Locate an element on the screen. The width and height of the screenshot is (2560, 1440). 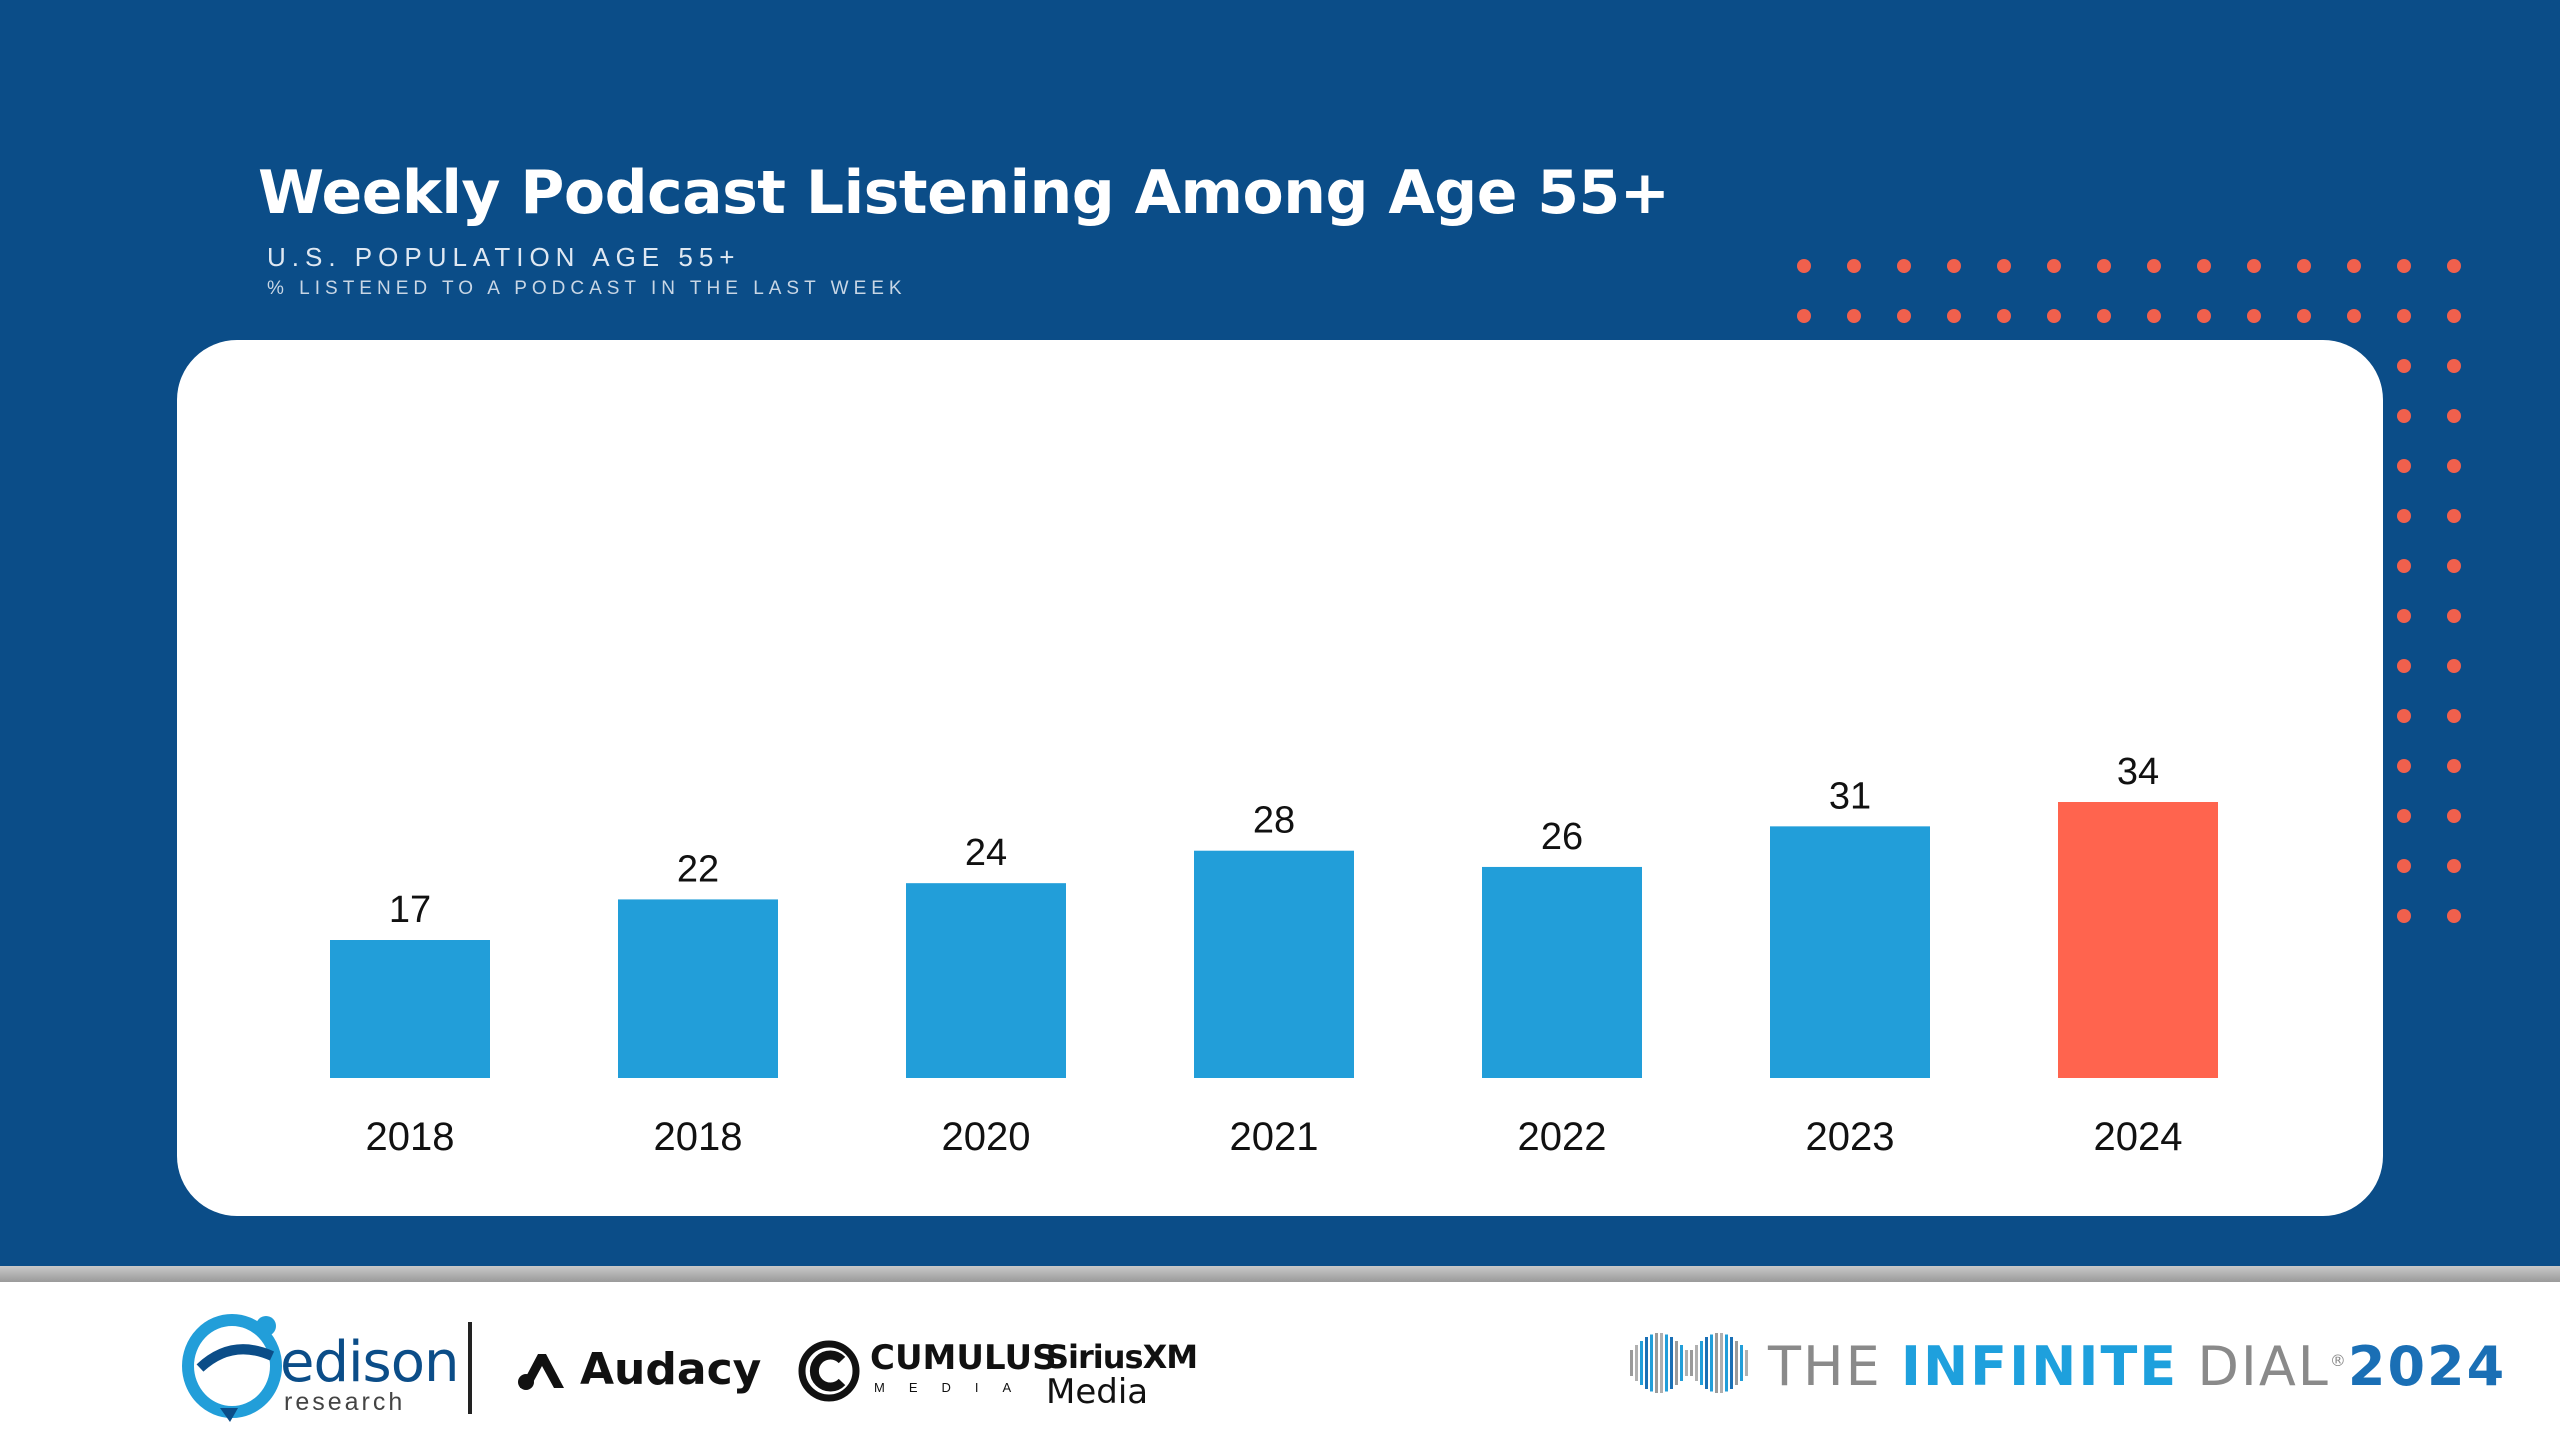
infinite-dial-wordmark: THE INFINITE DIAL®2024 is located at coordinates (2137, 1366).